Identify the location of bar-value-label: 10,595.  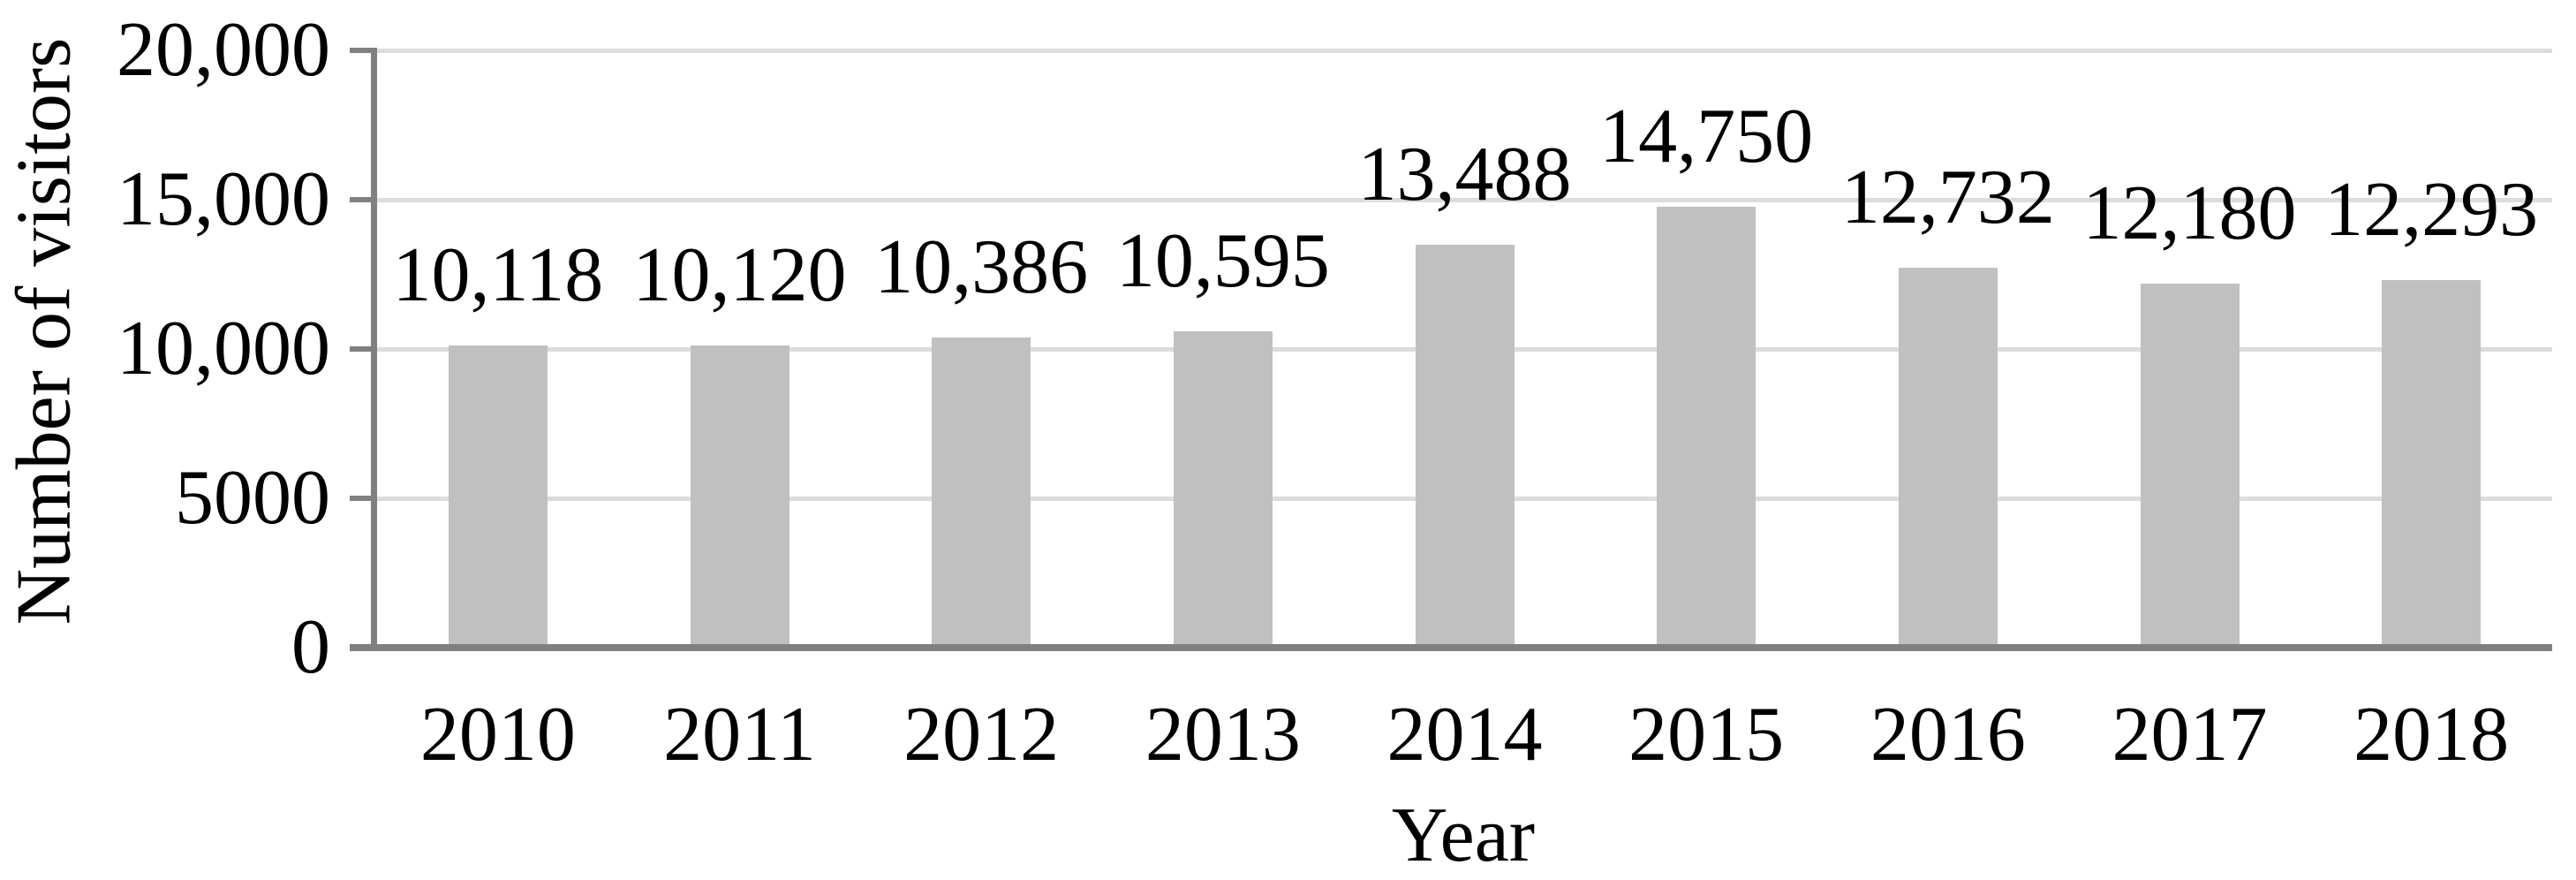
(1223, 260).